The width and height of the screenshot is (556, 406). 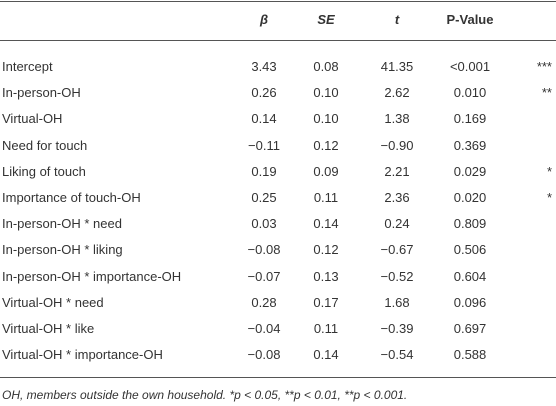 What do you see at coordinates (470, 302) in the screenshot?
I see `cell-p: 0.096` at bounding box center [470, 302].